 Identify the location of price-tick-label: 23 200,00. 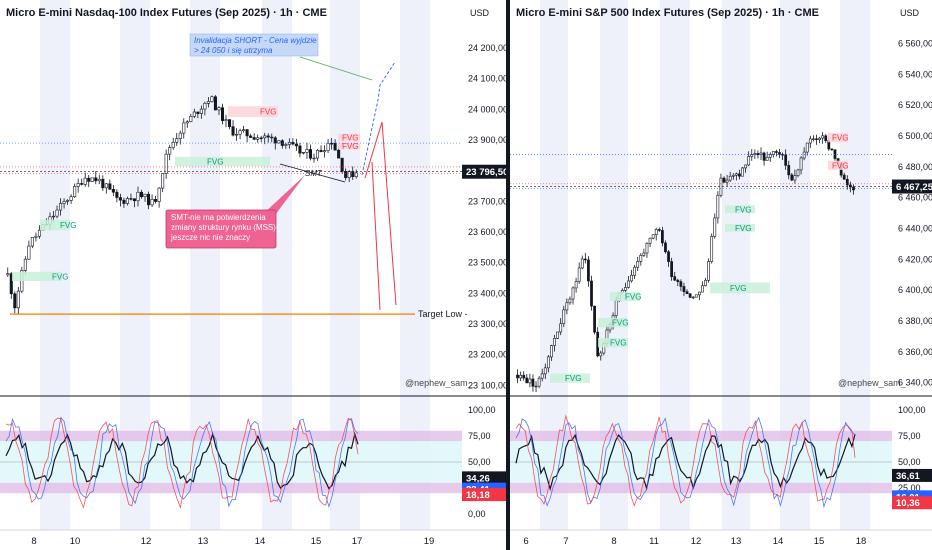
(487, 355).